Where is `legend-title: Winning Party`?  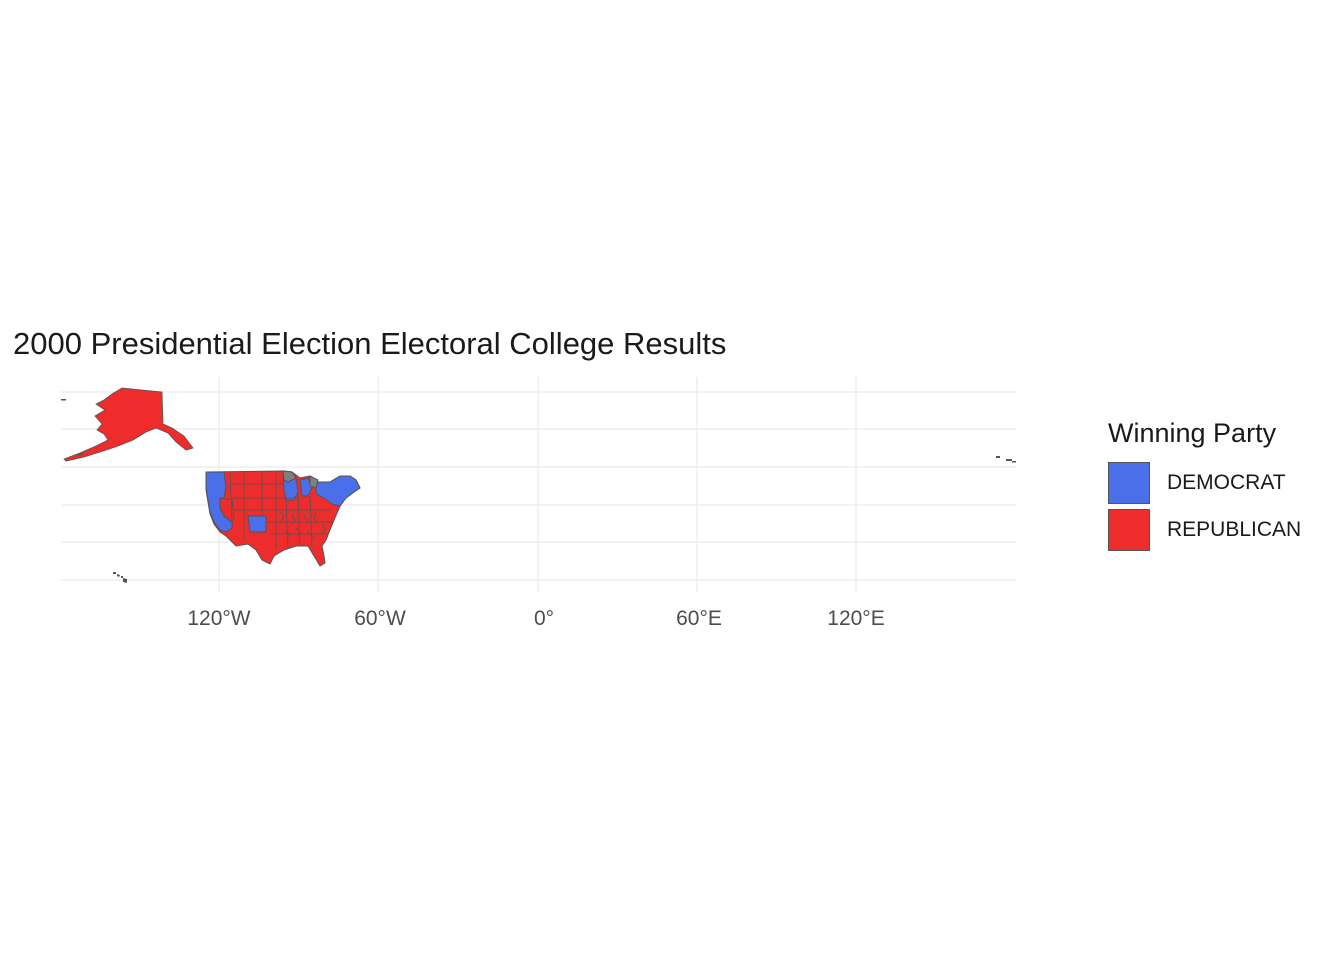
legend-title: Winning Party is located at coordinates (1192, 433).